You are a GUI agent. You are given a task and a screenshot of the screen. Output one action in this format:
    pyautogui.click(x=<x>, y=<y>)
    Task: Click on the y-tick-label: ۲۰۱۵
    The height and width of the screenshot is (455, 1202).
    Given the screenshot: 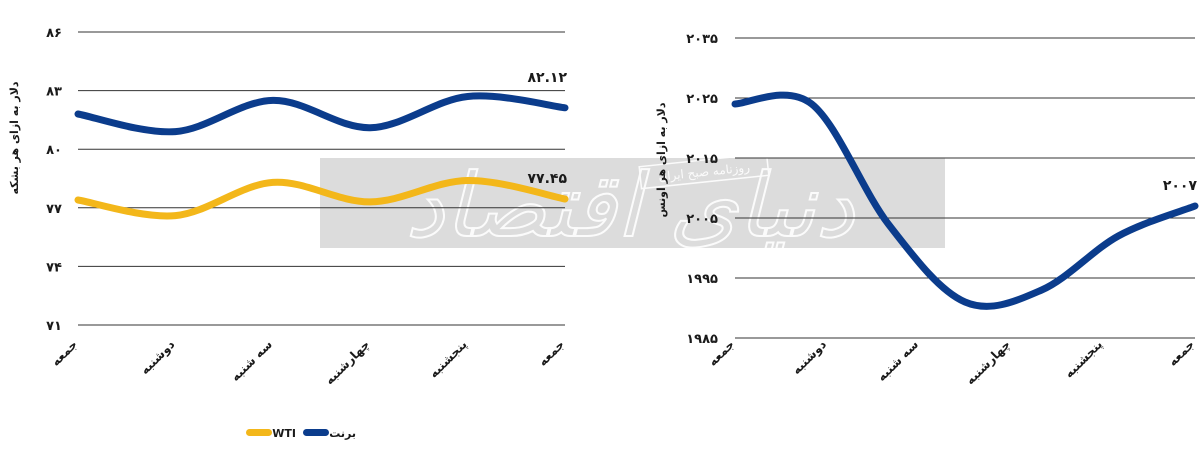 What is the action you would take?
    pyautogui.click(x=702, y=159)
    